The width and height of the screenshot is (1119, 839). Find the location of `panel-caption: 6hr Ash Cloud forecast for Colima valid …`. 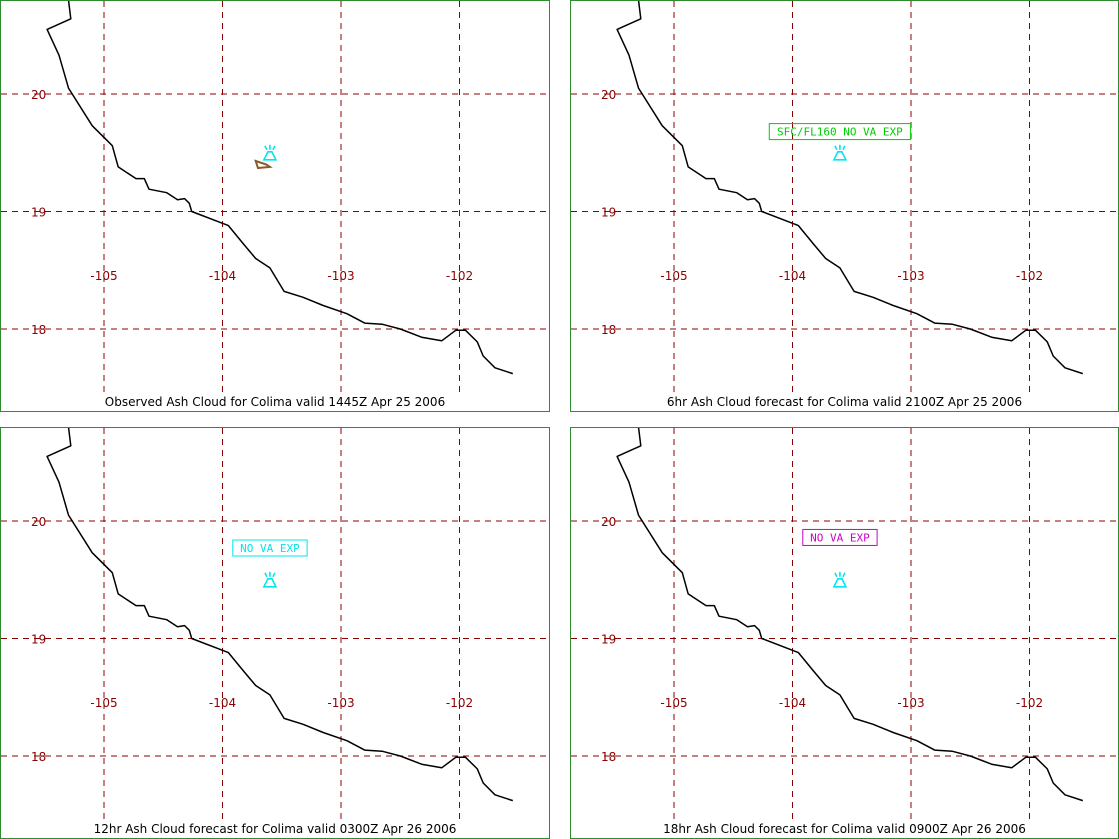

panel-caption: 6hr Ash Cloud forecast for Colima valid … is located at coordinates (844, 402).